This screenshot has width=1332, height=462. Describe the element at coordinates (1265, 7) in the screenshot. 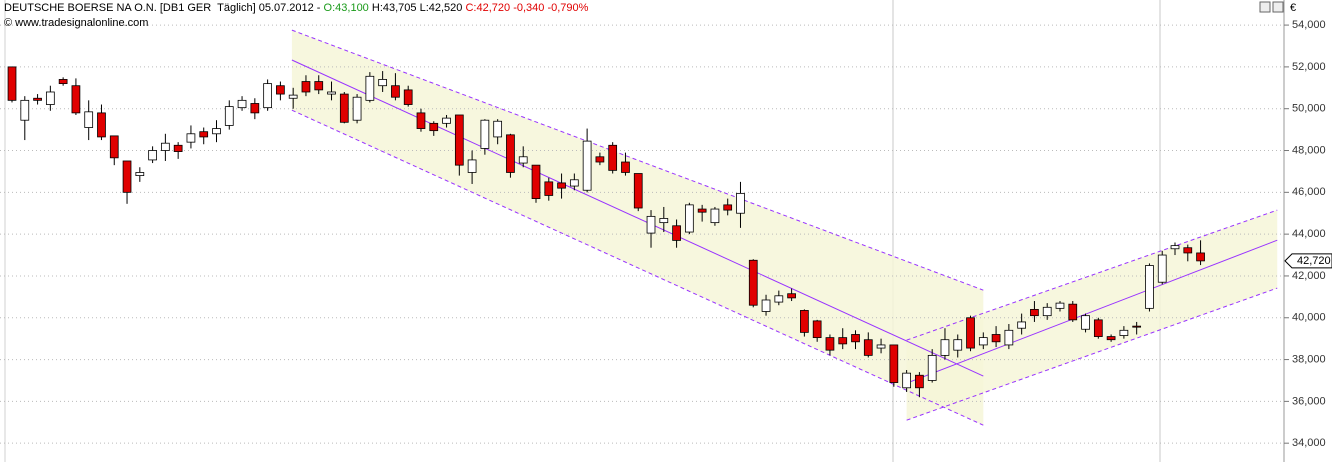

I see `minimize-button` at that location.